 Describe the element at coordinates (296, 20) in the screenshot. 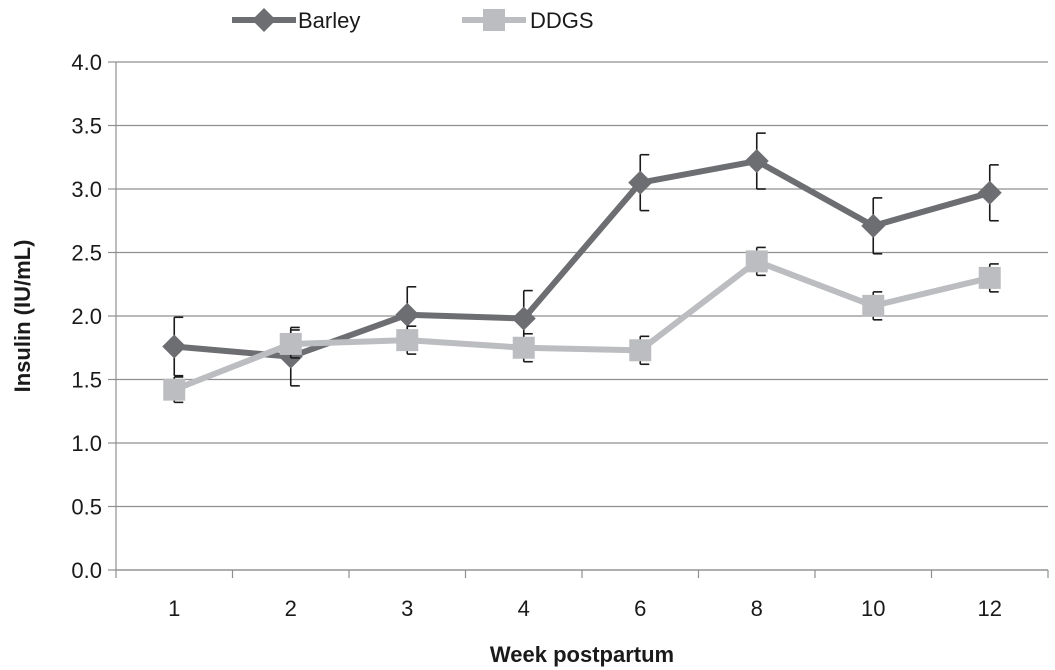

I see `legend-item-barley: Barley` at that location.